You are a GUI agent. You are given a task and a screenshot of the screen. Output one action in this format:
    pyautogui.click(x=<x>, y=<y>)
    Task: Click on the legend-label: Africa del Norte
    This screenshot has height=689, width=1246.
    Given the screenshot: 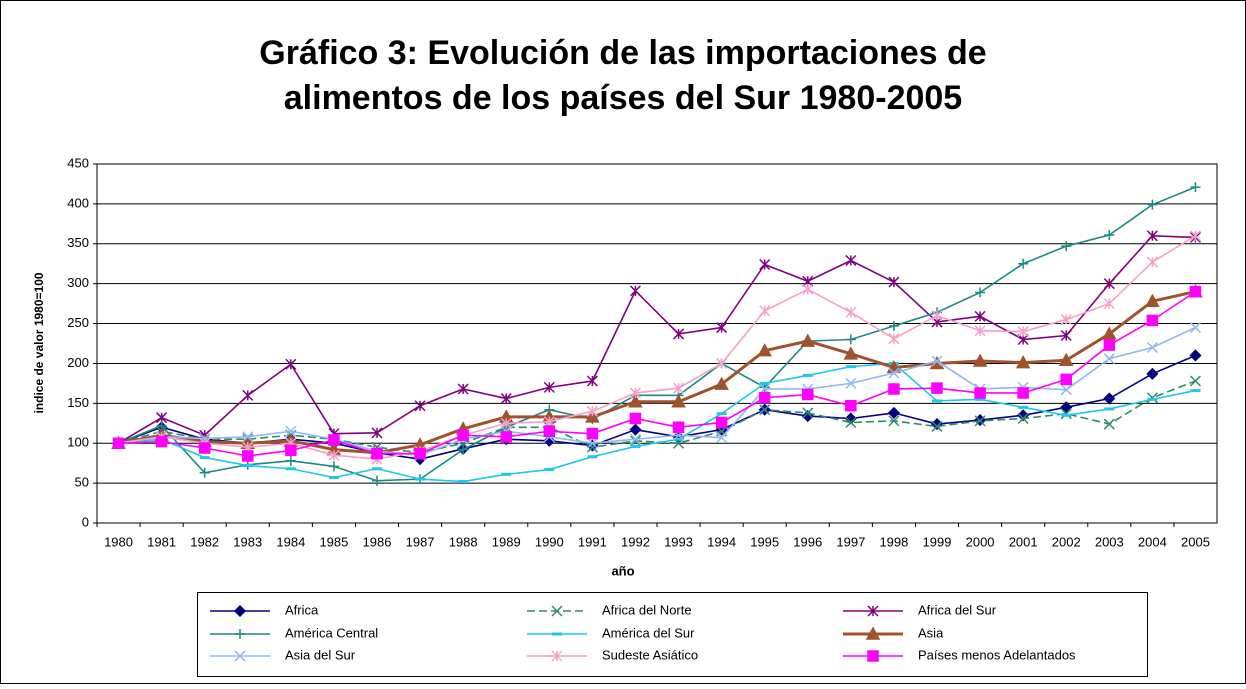 What is the action you would take?
    pyautogui.click(x=647, y=609)
    